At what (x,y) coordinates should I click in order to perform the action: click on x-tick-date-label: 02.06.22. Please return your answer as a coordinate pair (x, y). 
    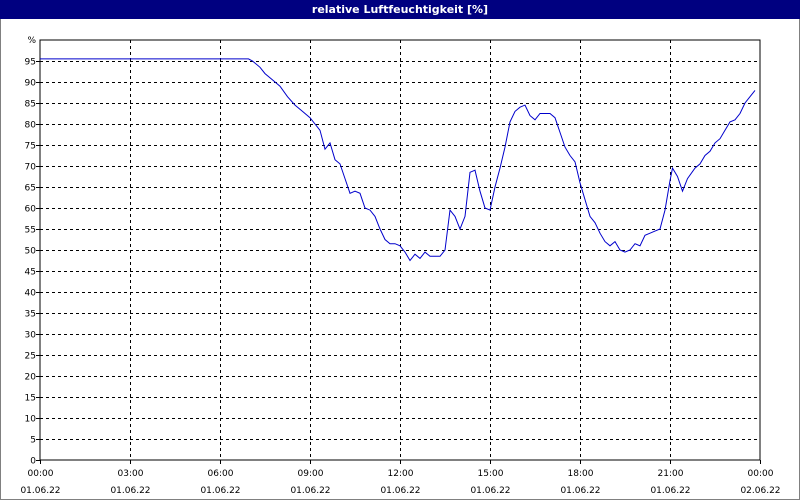
    Looking at the image, I should click on (760, 491).